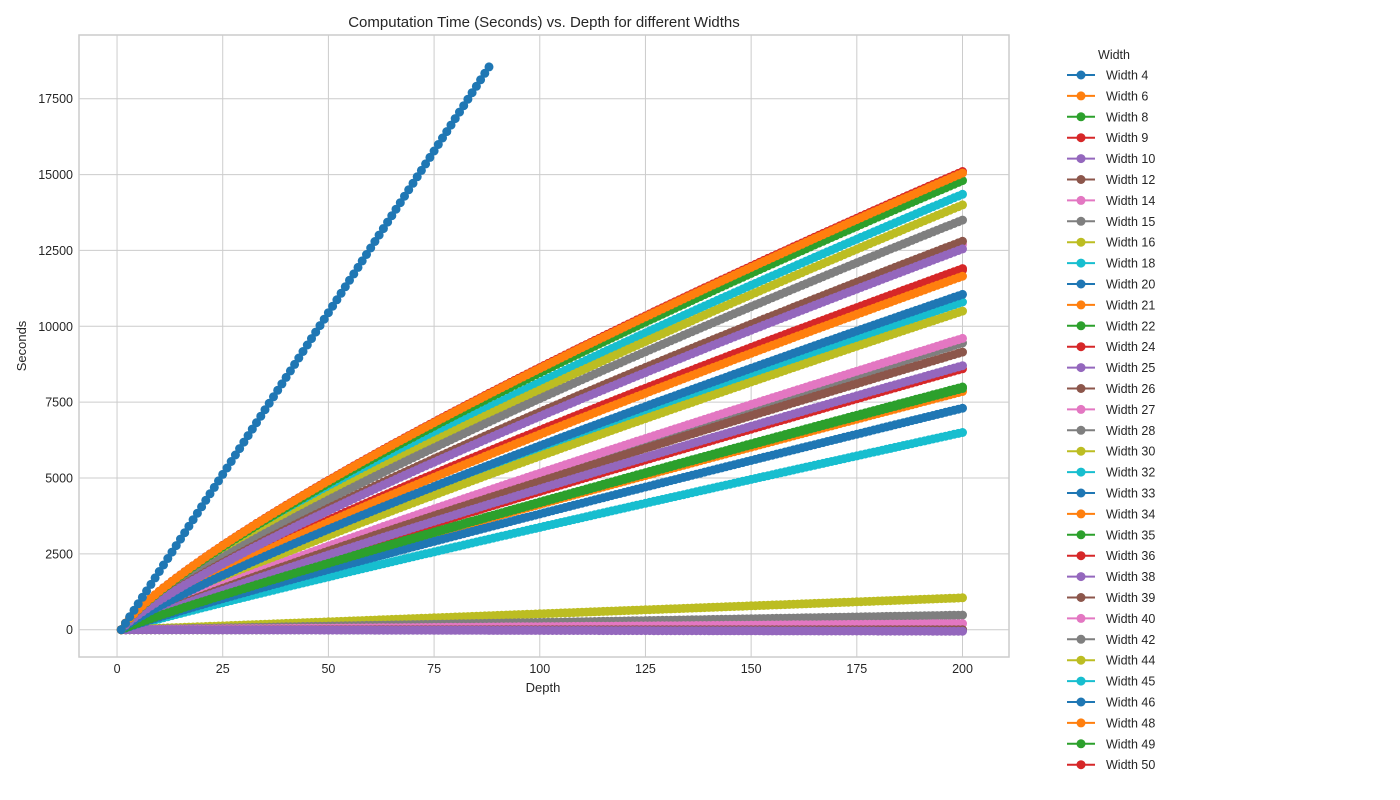 This screenshot has width=1400, height=800. What do you see at coordinates (645, 669) in the screenshot?
I see `x-tick-label: 125` at bounding box center [645, 669].